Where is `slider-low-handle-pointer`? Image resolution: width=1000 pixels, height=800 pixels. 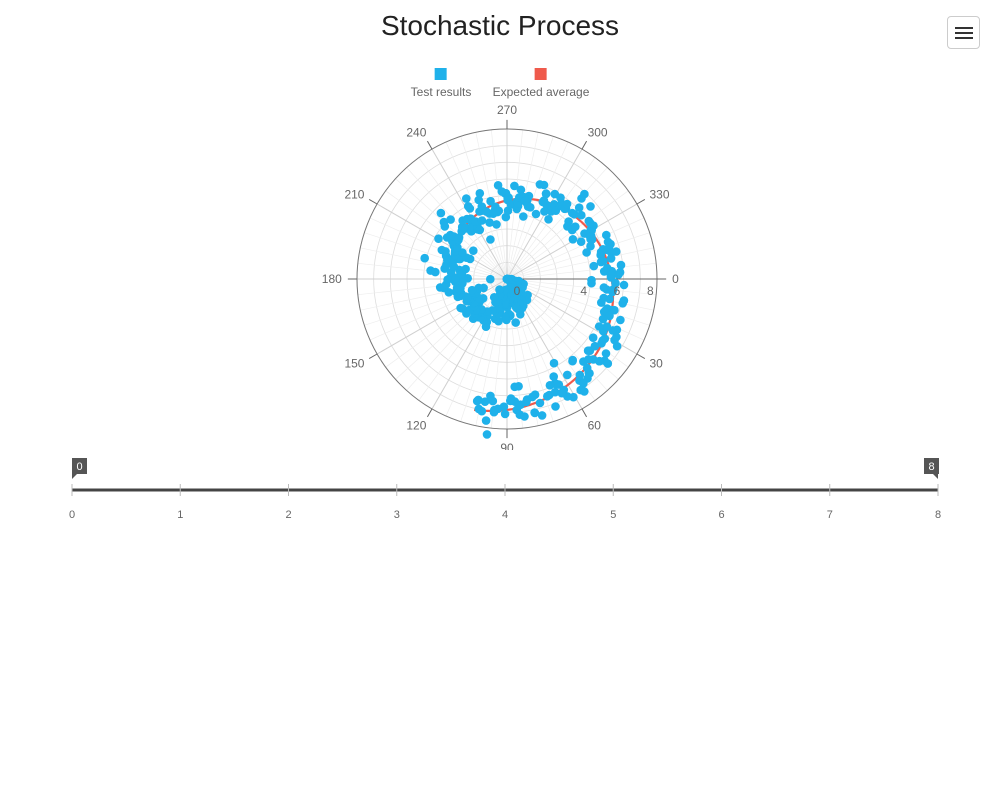
slider-low-handle-pointer is located at coordinates (74, 476).